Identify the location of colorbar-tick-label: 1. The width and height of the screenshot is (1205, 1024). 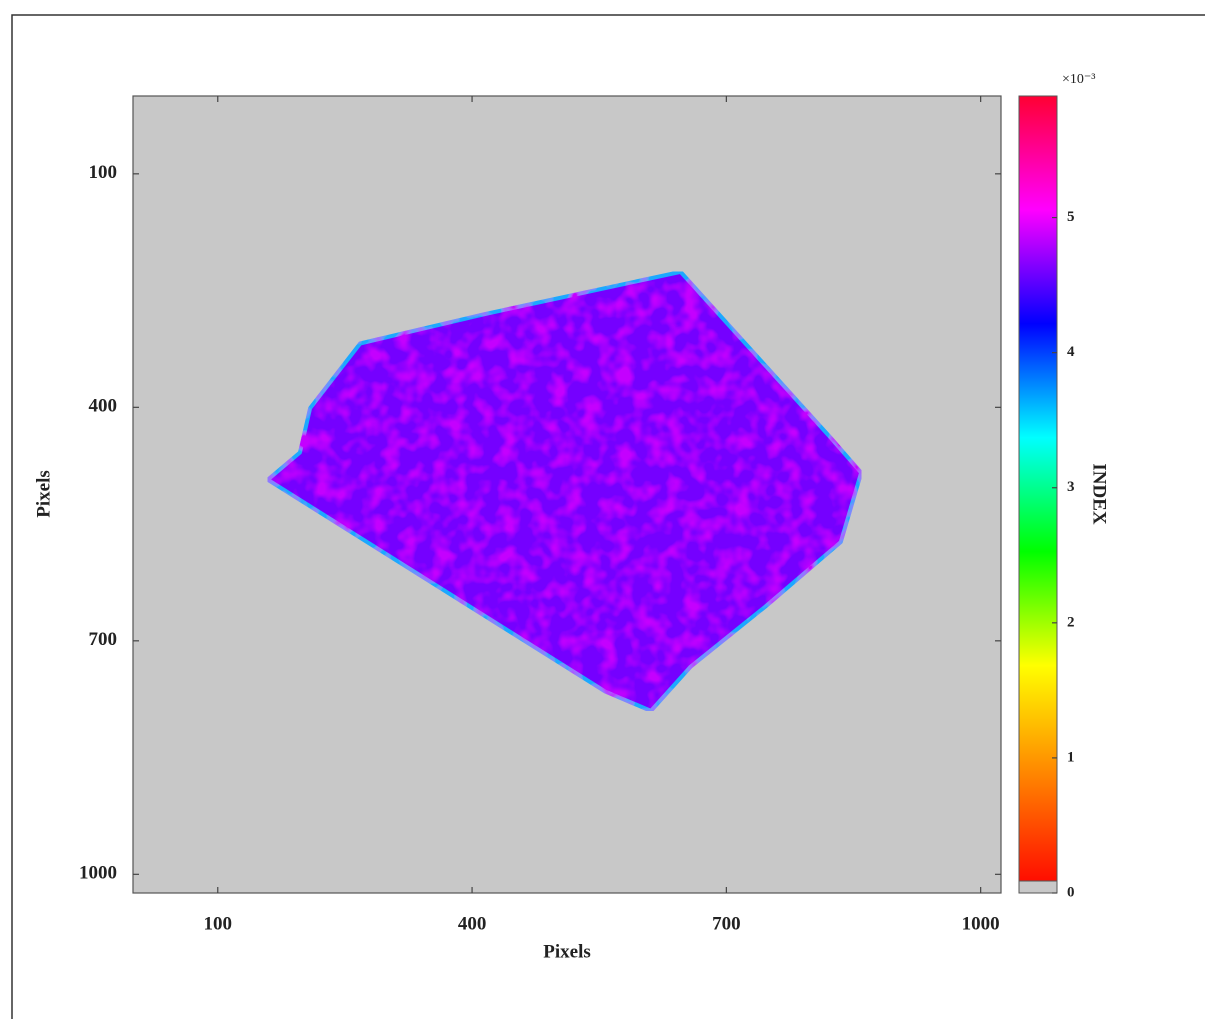
(1071, 757).